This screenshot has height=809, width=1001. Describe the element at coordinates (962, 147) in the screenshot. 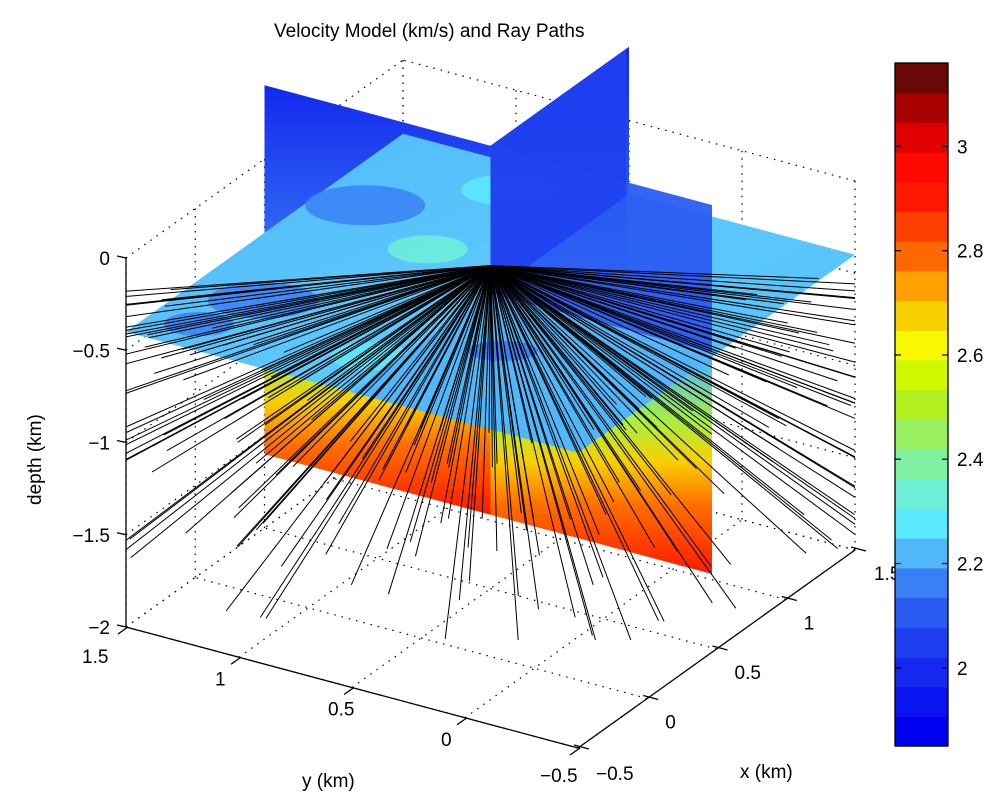

I see `colorbar-tick-label: 3` at that location.